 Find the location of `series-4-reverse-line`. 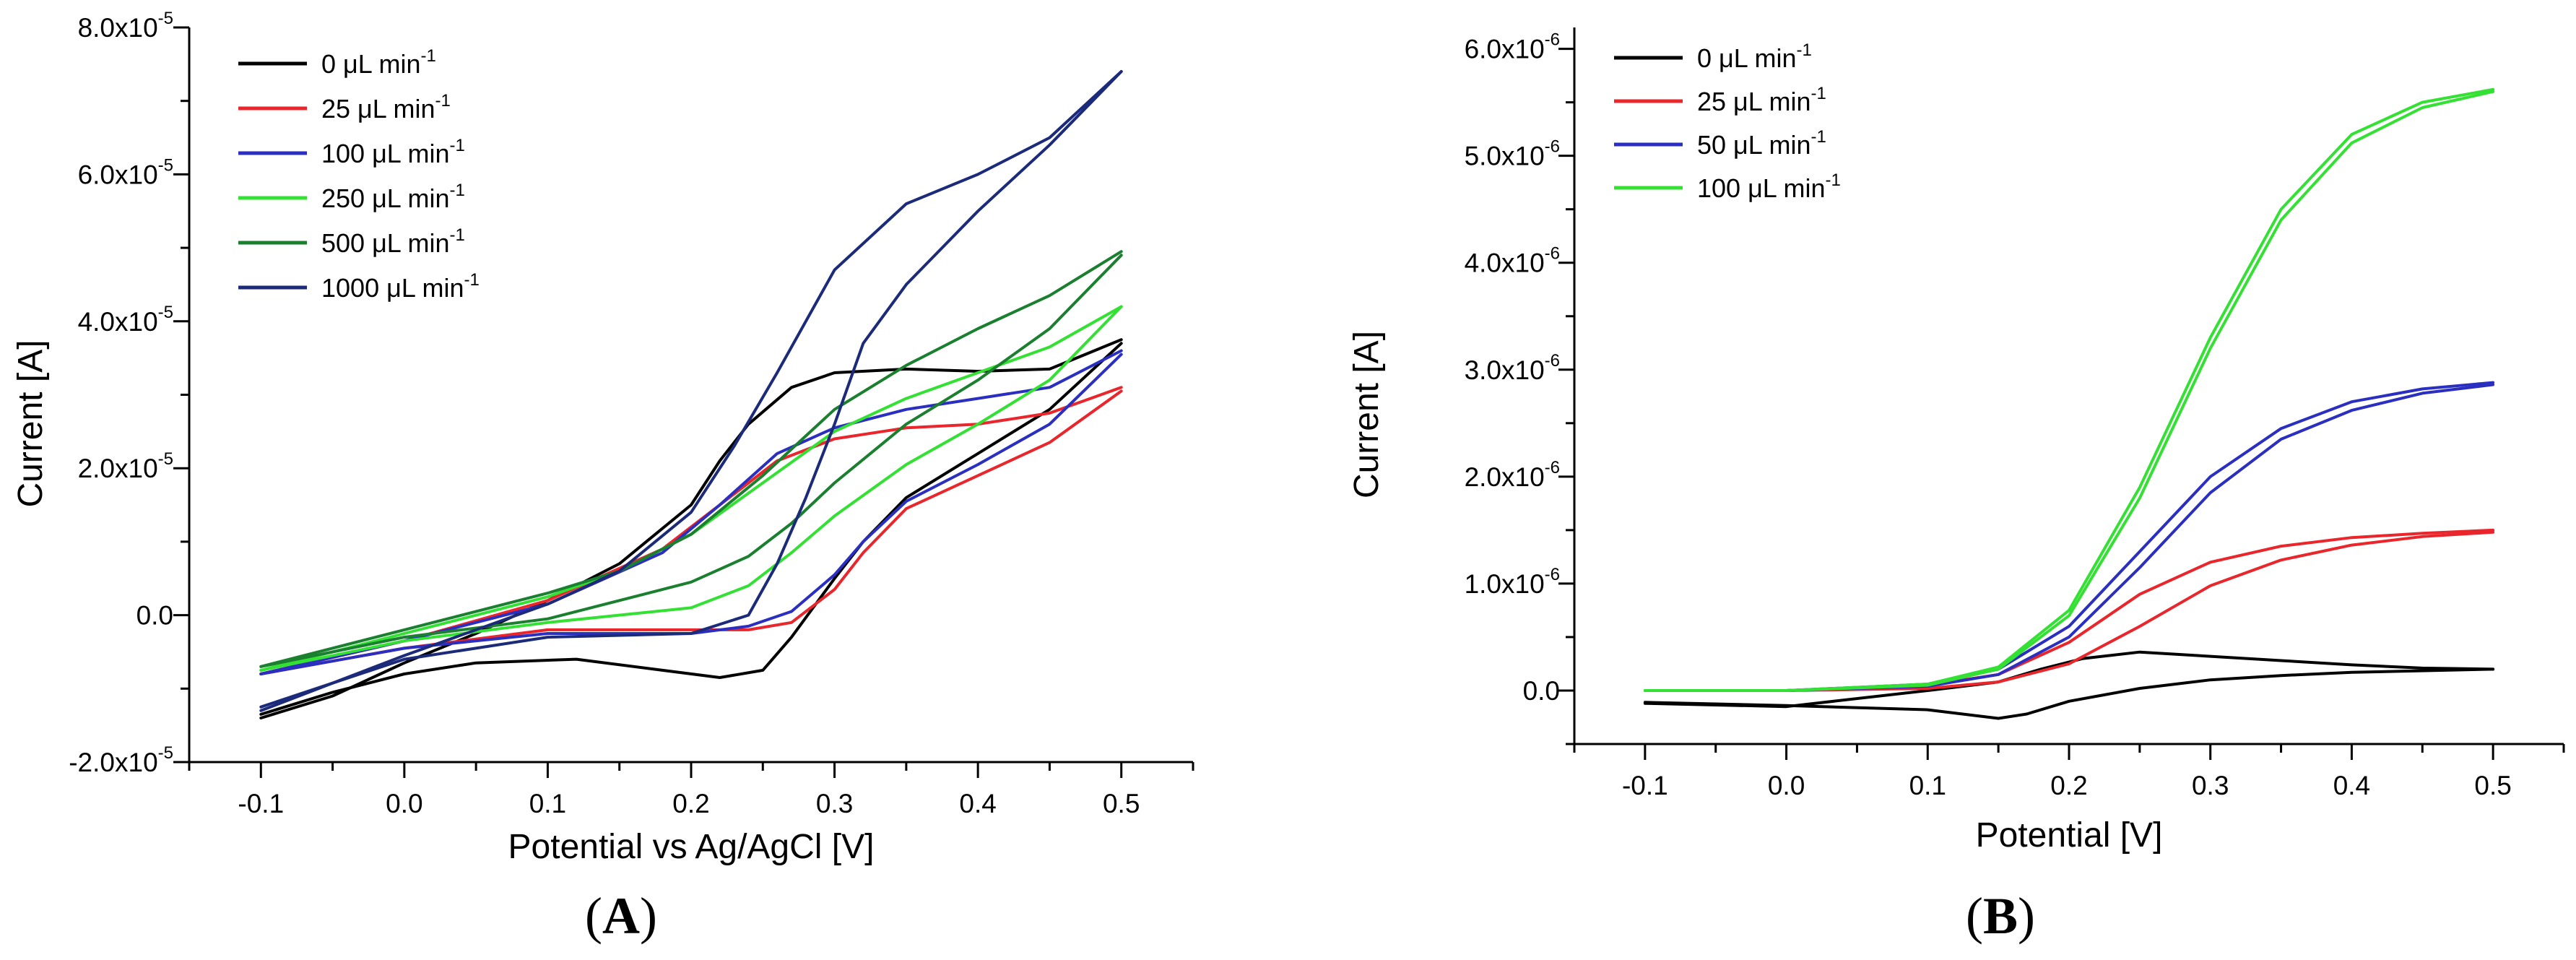

series-4-reverse-line is located at coordinates (691, 461).